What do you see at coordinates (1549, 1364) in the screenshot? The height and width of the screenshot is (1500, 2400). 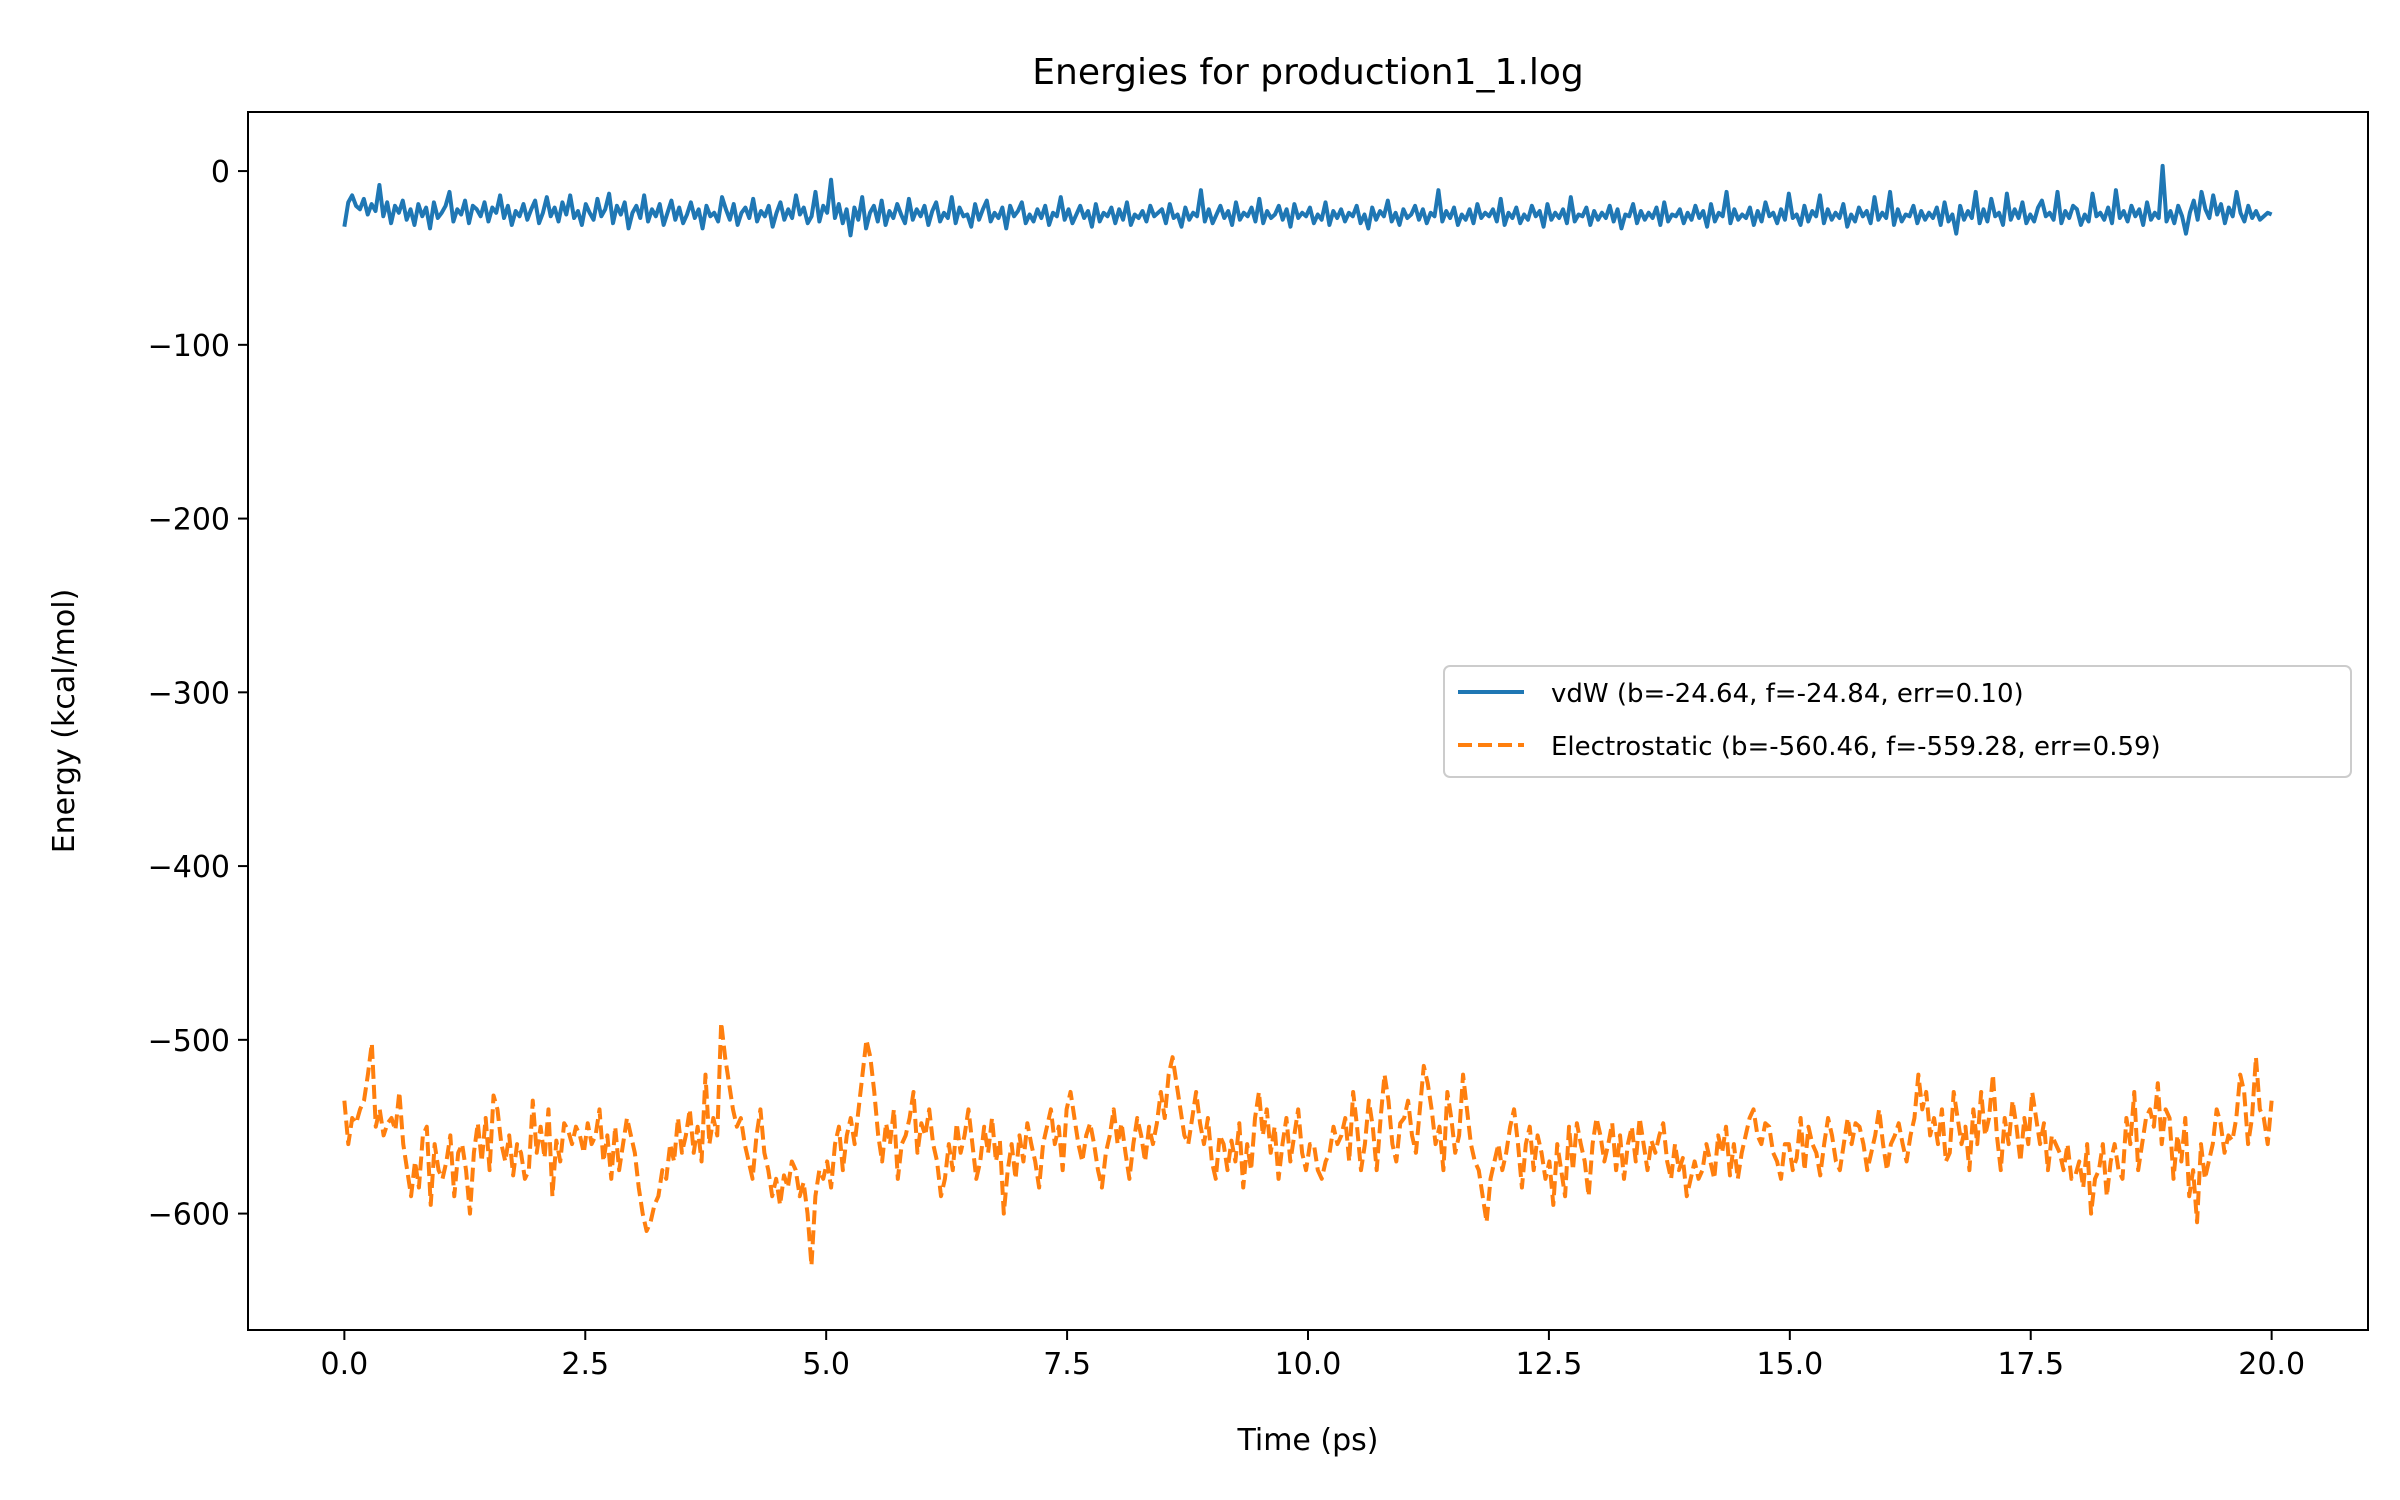 I see `x-tick-label: 12.5` at bounding box center [1549, 1364].